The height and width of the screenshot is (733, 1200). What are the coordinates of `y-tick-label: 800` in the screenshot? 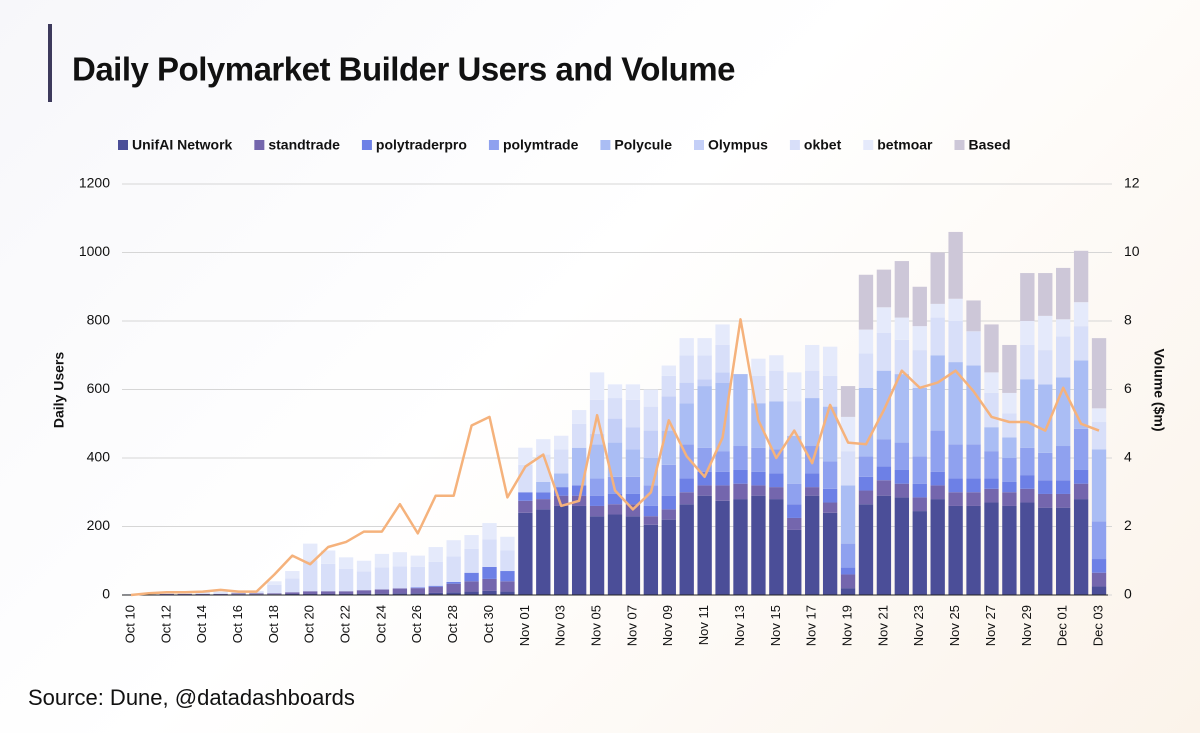 It's located at (99, 320).